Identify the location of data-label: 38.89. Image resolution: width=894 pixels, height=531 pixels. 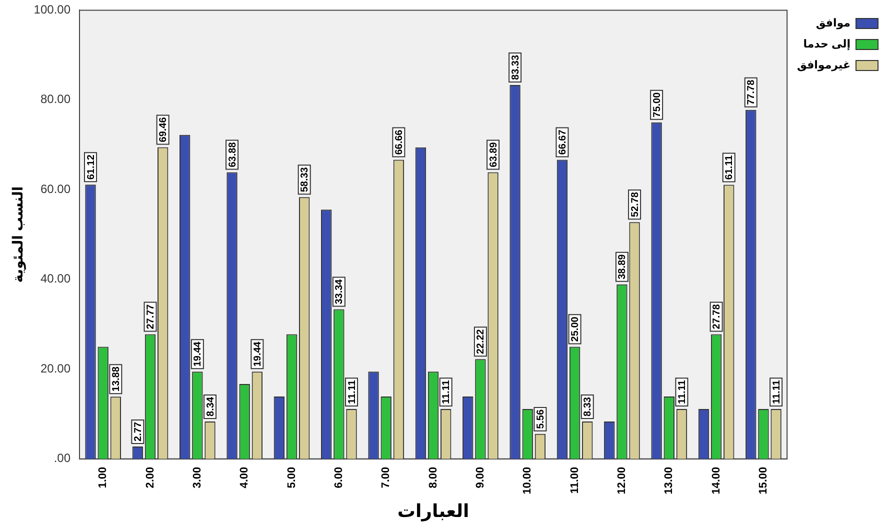
(622, 267).